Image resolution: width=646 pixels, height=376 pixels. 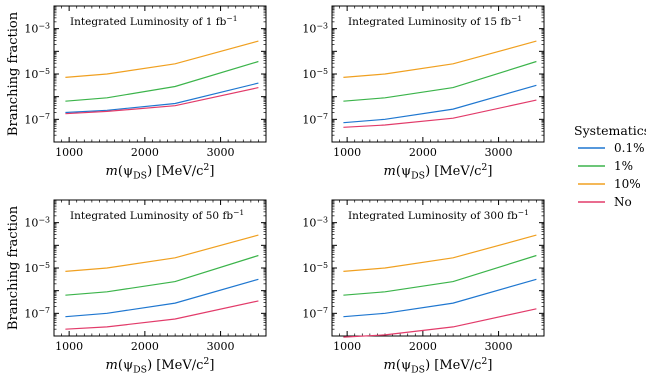 I want to click on legend-item-label: 0.1%, so click(x=629, y=148).